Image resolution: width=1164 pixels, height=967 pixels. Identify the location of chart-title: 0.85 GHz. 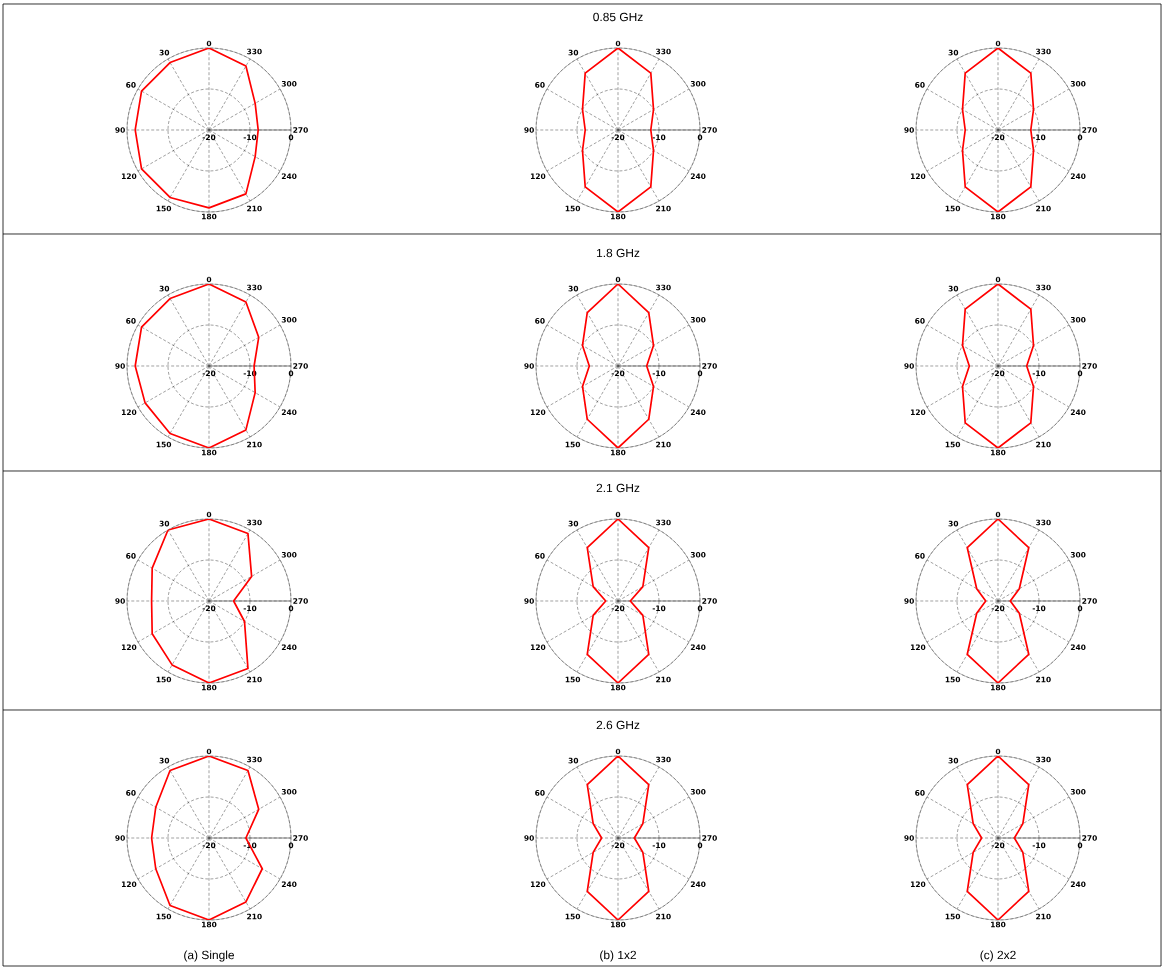
(618, 17).